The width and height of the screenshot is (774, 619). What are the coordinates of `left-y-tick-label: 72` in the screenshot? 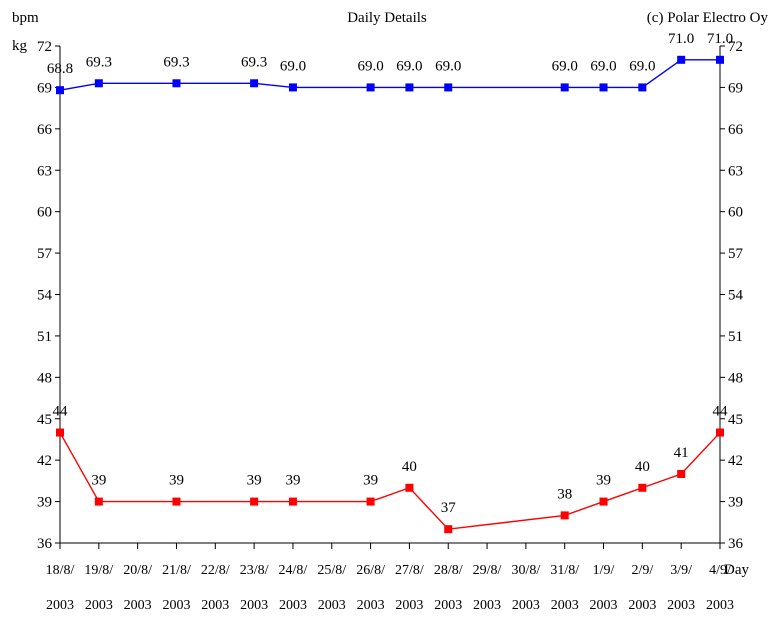 It's located at (44, 47).